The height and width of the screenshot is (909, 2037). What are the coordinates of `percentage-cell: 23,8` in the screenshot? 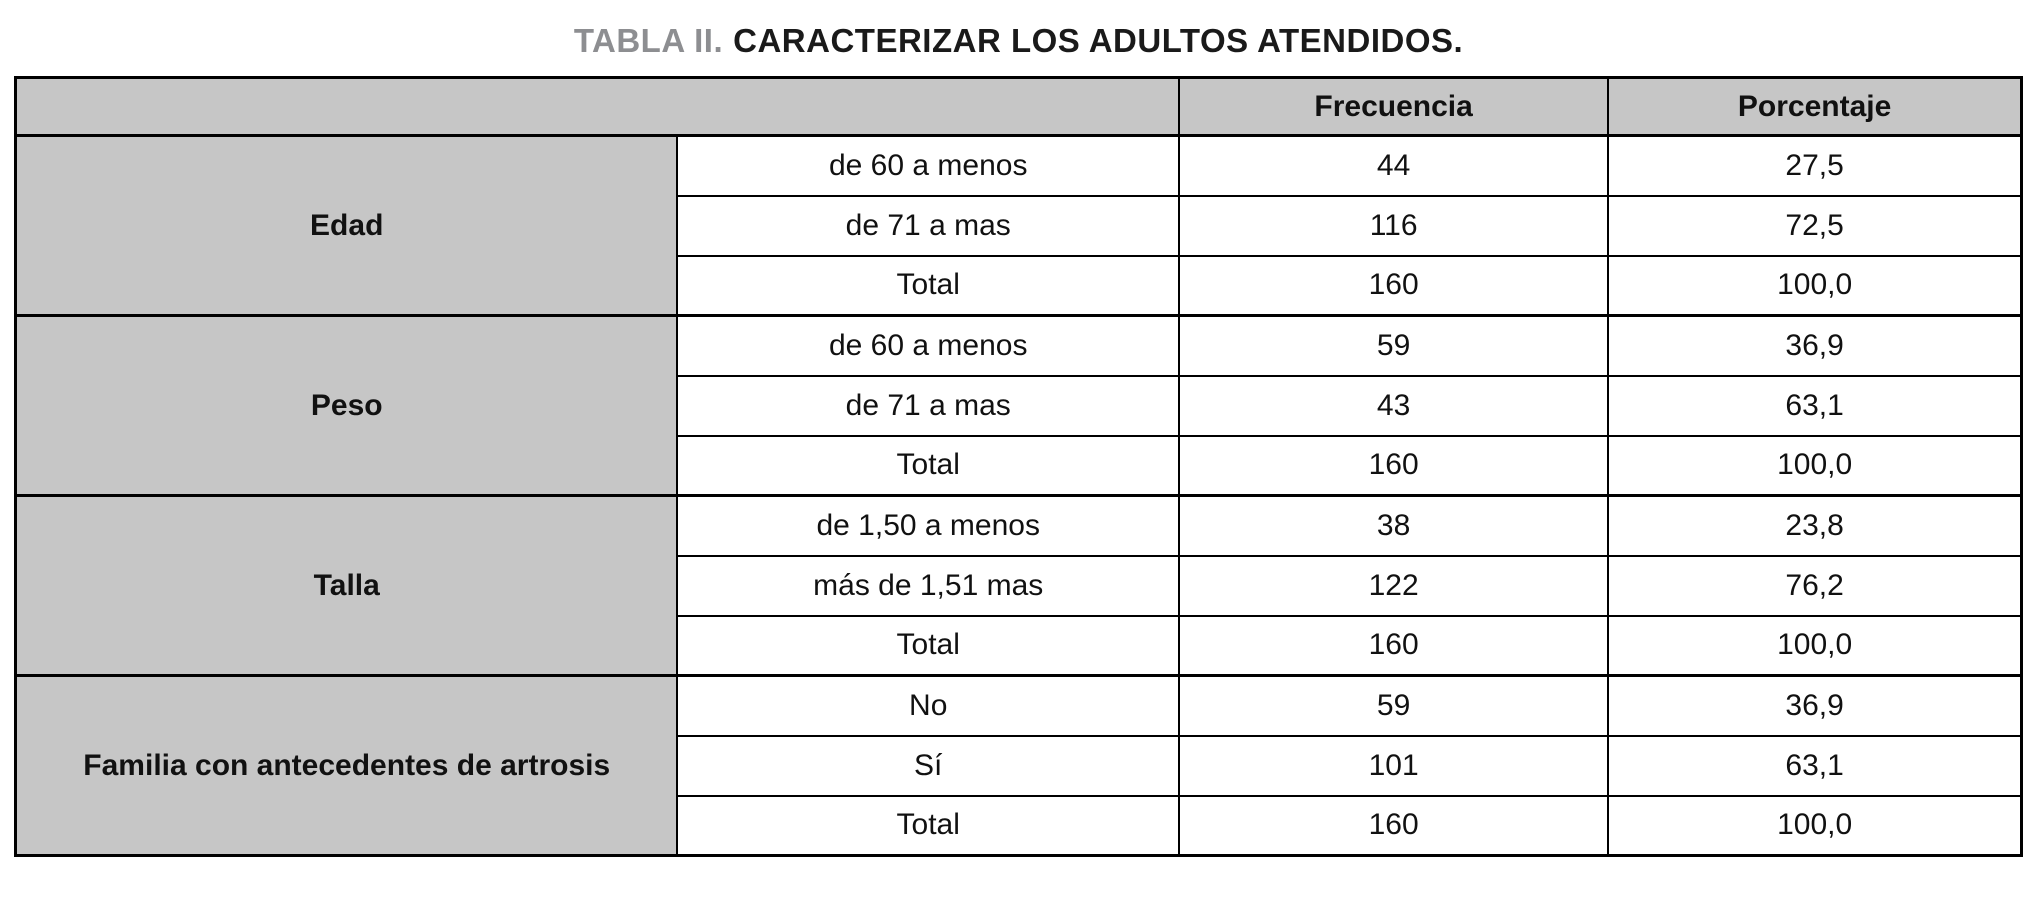 It's located at (1815, 525).